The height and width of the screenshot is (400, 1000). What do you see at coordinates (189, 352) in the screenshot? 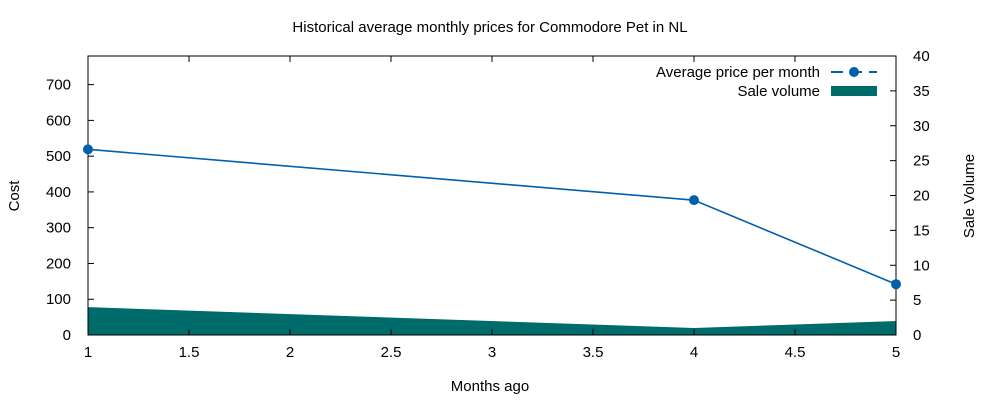
I see `x-tick-label: 1.5` at bounding box center [189, 352].